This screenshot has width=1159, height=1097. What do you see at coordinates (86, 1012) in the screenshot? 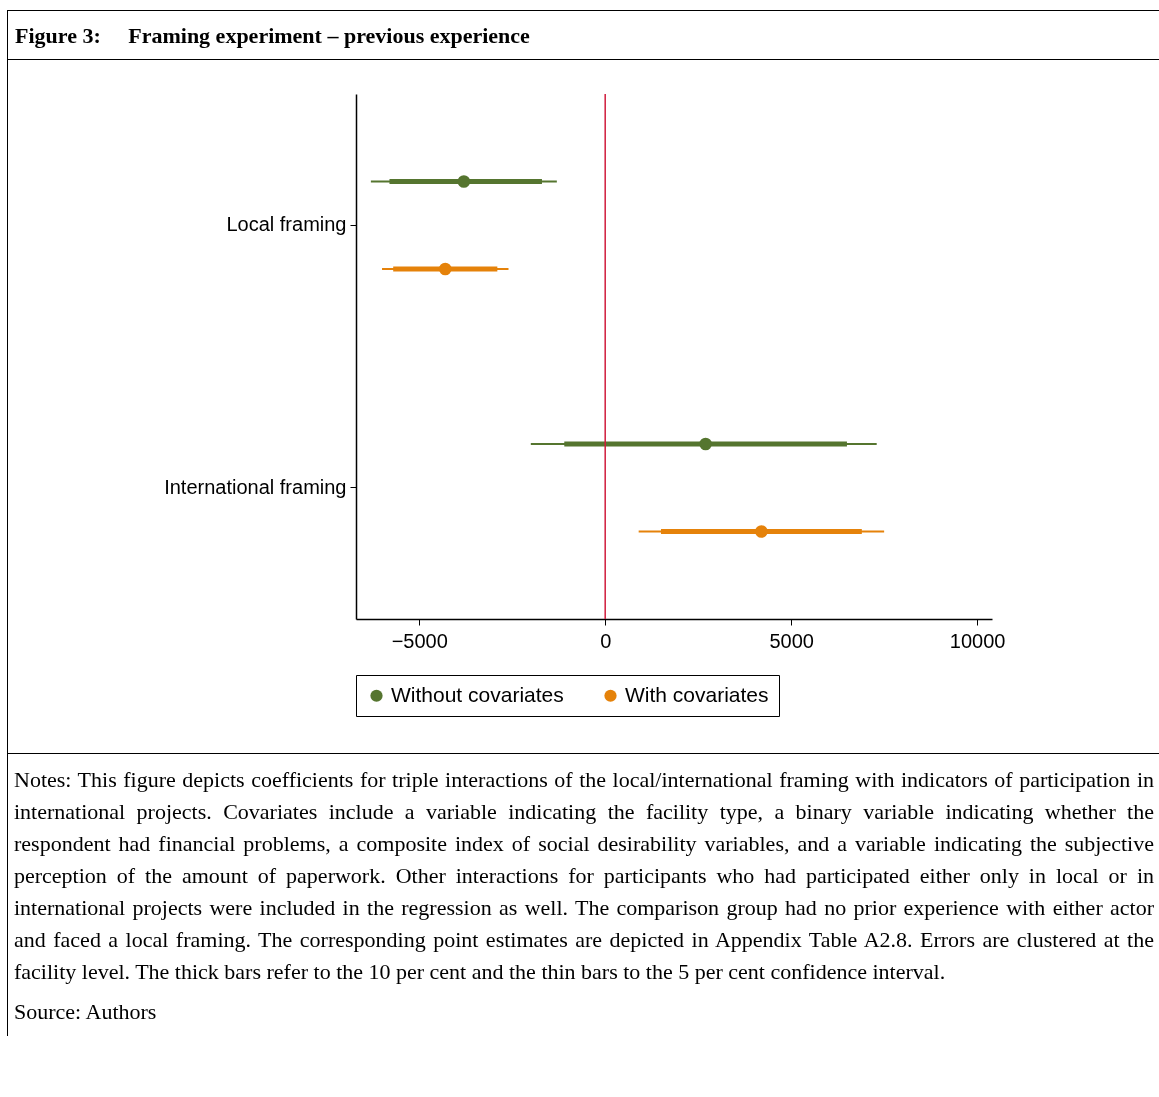
I see `source-note: Source: Authors` at bounding box center [86, 1012].